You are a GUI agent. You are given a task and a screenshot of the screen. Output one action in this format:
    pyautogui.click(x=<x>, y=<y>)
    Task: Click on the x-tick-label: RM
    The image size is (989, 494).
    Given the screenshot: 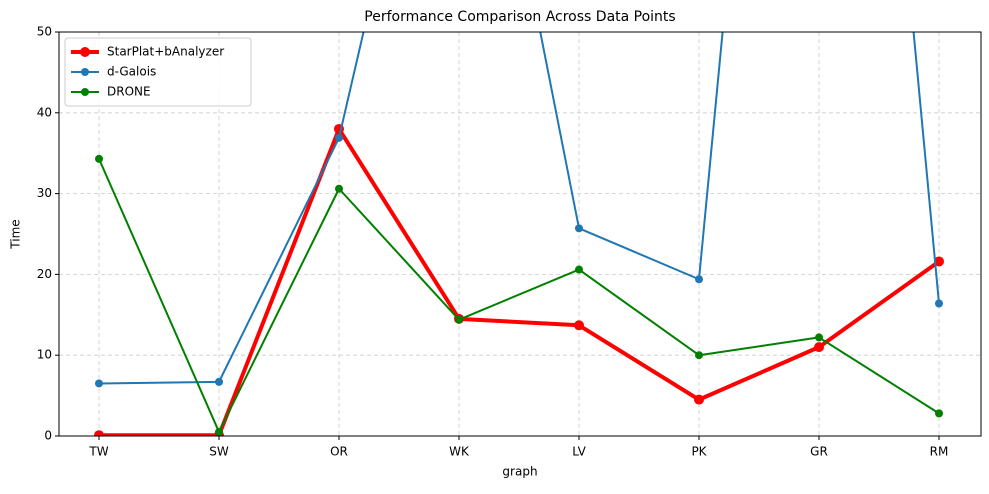 What is the action you would take?
    pyautogui.click(x=939, y=452)
    